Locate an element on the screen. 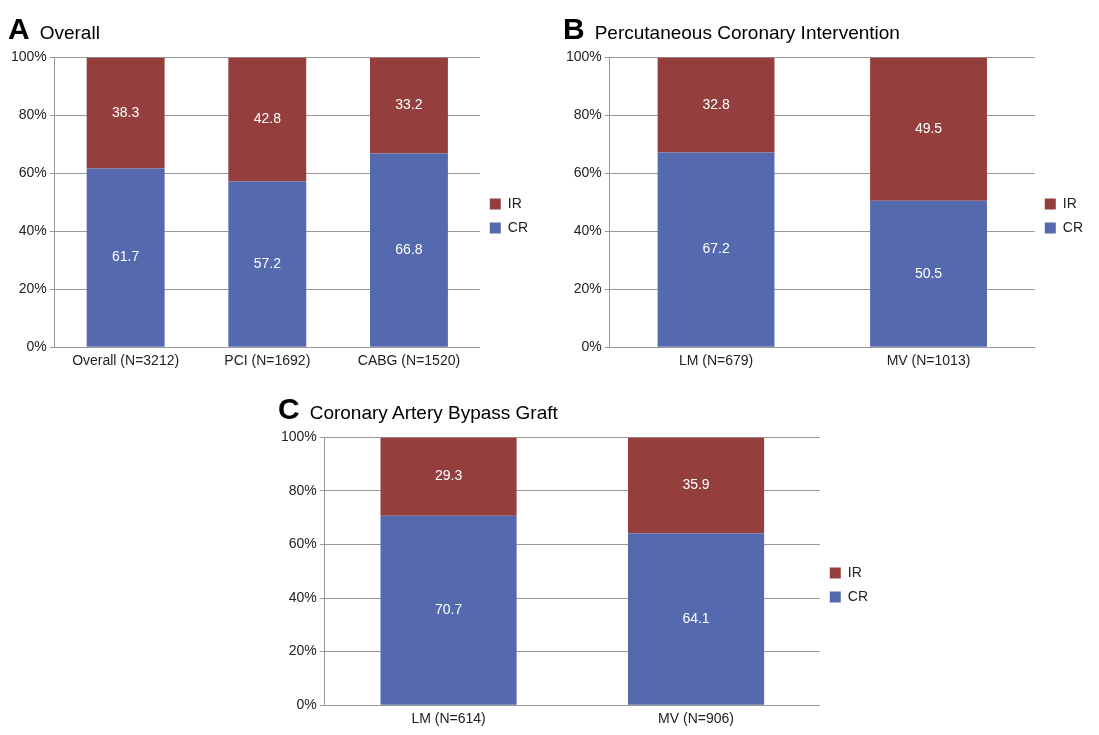  text: A is located at coordinates (19, 29).